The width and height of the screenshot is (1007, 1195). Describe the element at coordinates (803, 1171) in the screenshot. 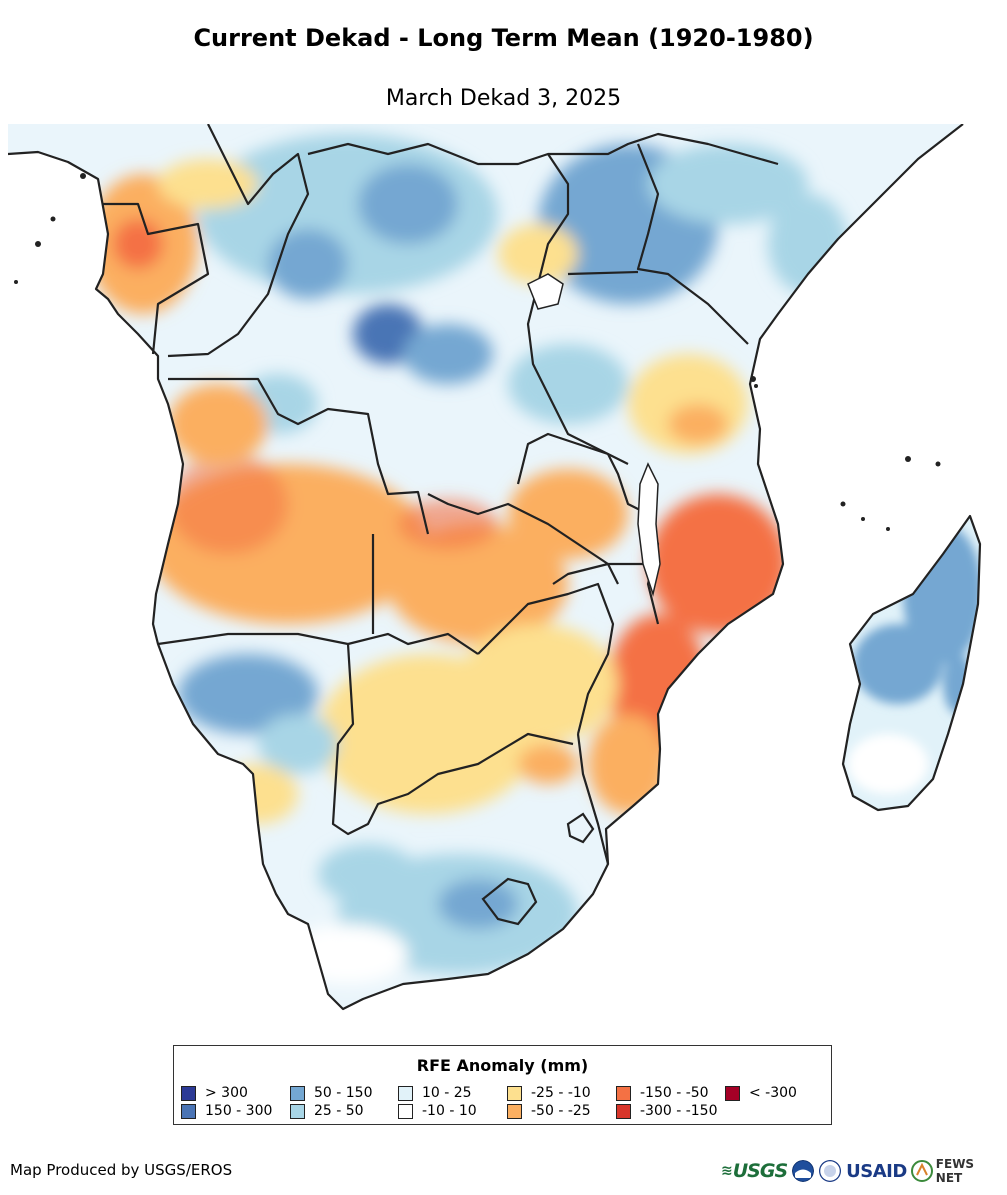

I see `noaa-logo-icon` at that location.